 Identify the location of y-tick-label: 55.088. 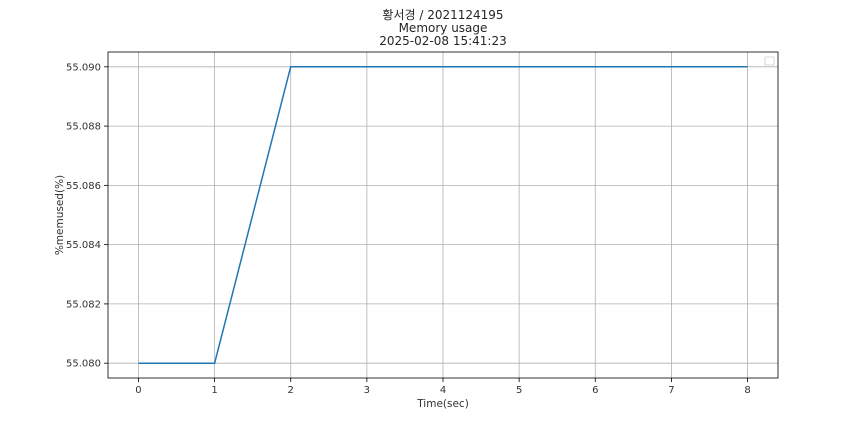
(83, 127).